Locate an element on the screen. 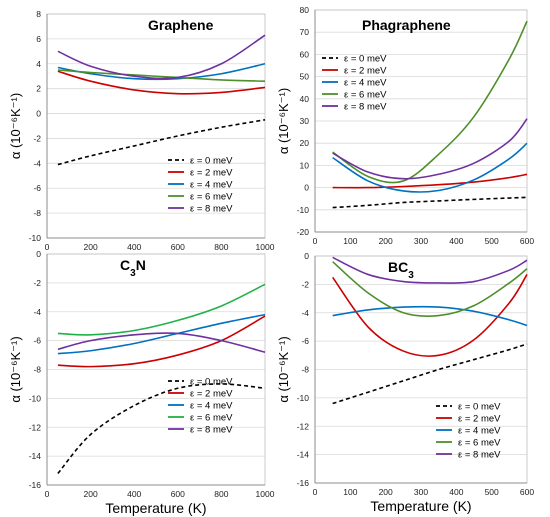 Image resolution: width=550 pixels, height=517 pixels. chart-title-part: Graphene is located at coordinates (181, 25).